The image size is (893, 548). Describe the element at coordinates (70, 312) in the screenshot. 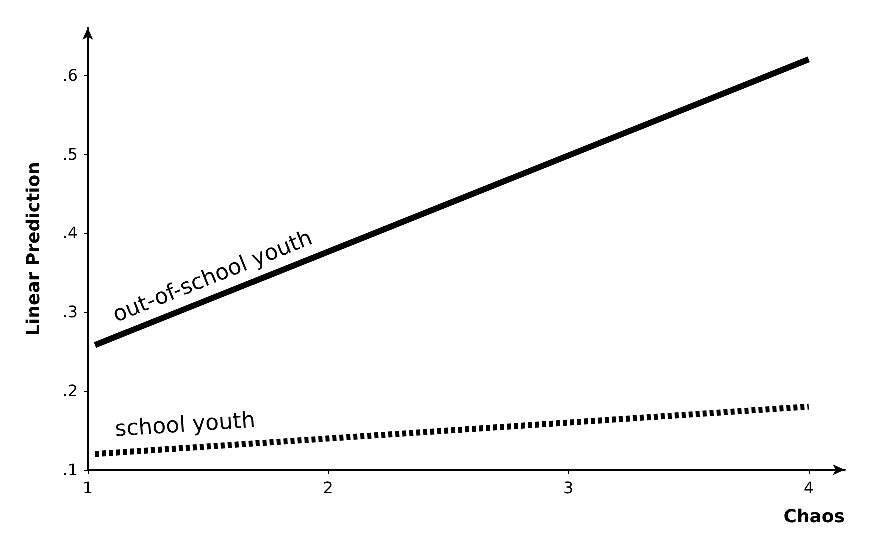

I see `y-tick-label: .3` at that location.